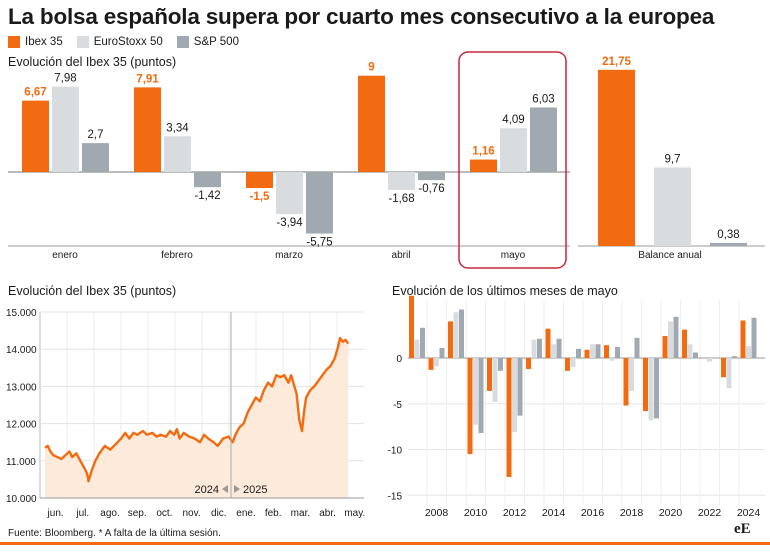  I want to click on data-label-febrero-eurostoxx-50: 3,34, so click(177, 128).